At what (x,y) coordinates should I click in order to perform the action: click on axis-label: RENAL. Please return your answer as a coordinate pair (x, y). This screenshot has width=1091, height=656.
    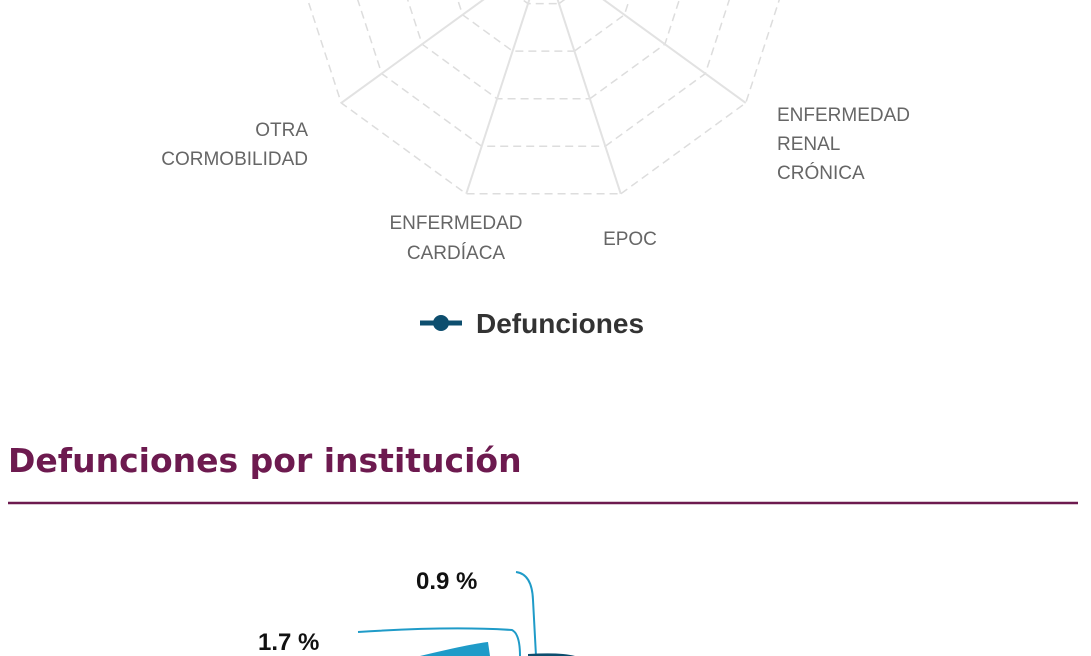
    Looking at the image, I should click on (808, 144).